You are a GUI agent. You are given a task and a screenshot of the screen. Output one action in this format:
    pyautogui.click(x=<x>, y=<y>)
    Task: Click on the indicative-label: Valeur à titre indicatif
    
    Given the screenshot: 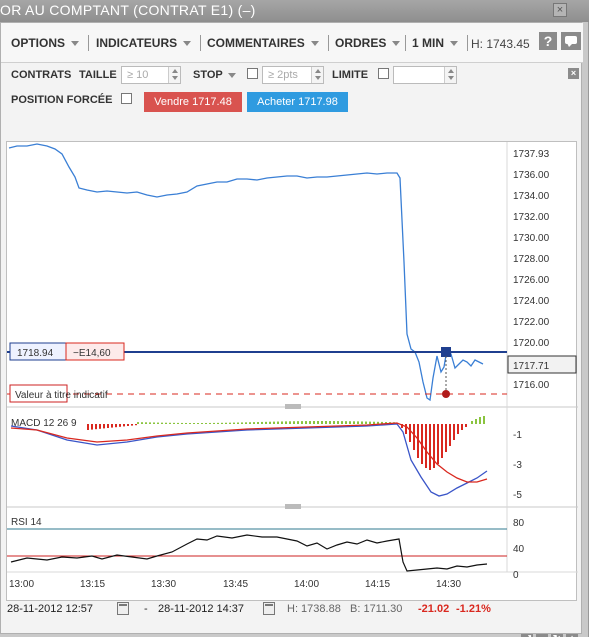 What is the action you would take?
    pyautogui.click(x=61, y=395)
    